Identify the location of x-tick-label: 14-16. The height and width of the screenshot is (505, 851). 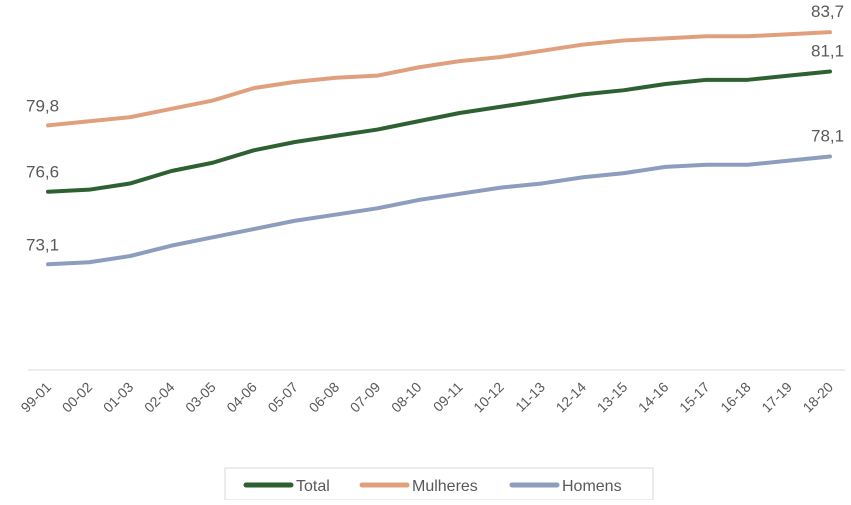
(653, 397).